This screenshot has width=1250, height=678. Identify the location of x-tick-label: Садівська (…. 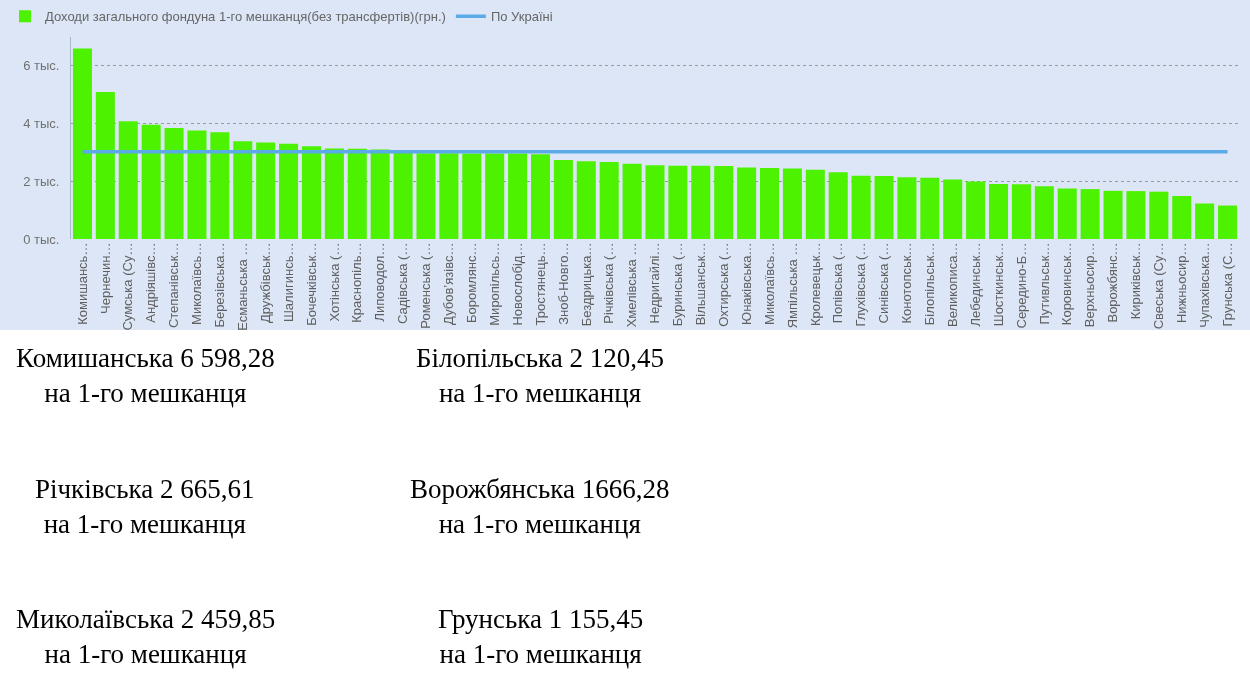
(403, 283).